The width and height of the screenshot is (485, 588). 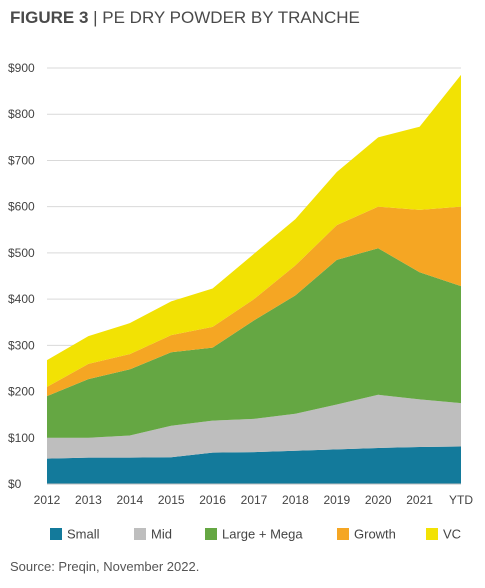 I want to click on area-mid, so click(x=254, y=426).